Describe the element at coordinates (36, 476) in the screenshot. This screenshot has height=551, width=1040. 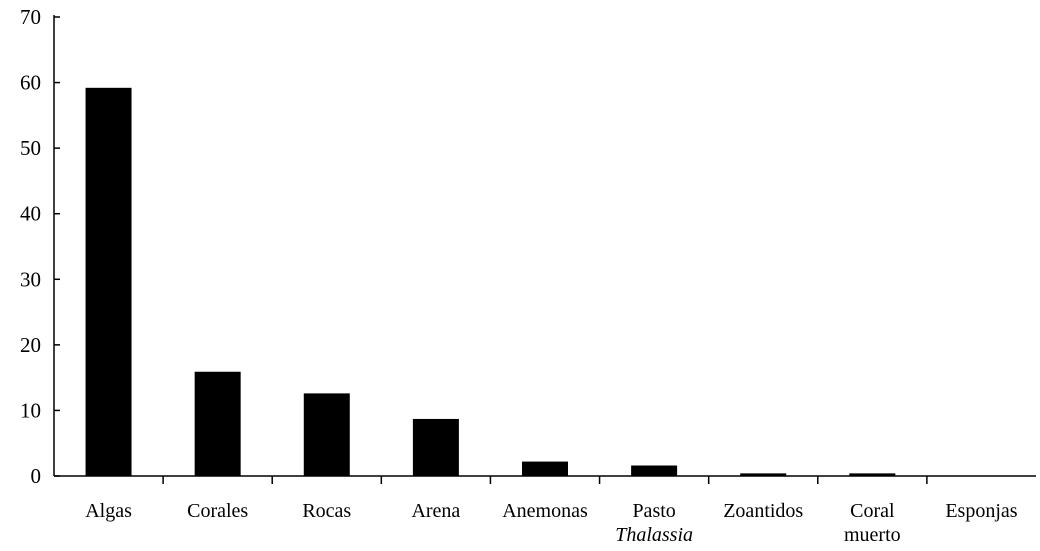
I see `y-tick-label: 0` at that location.